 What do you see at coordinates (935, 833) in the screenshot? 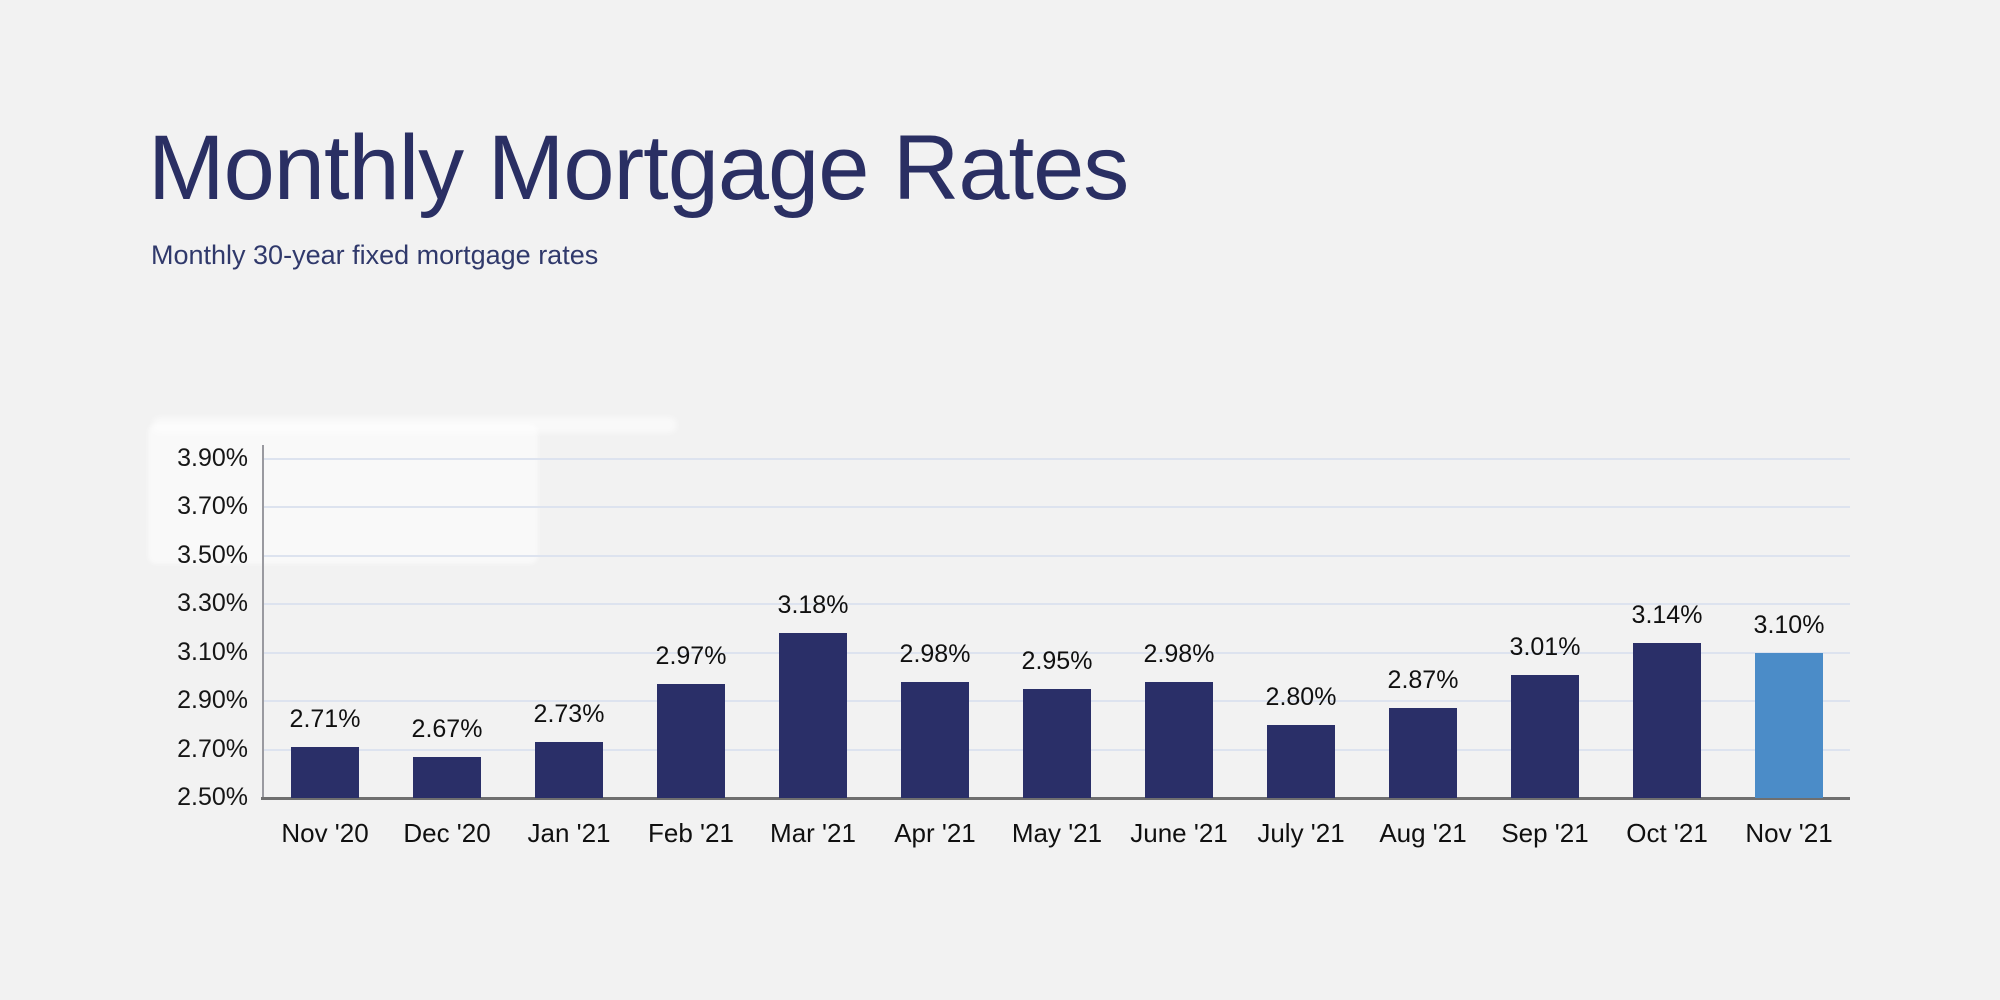
I see `x-tick-label: Apr '21` at bounding box center [935, 833].